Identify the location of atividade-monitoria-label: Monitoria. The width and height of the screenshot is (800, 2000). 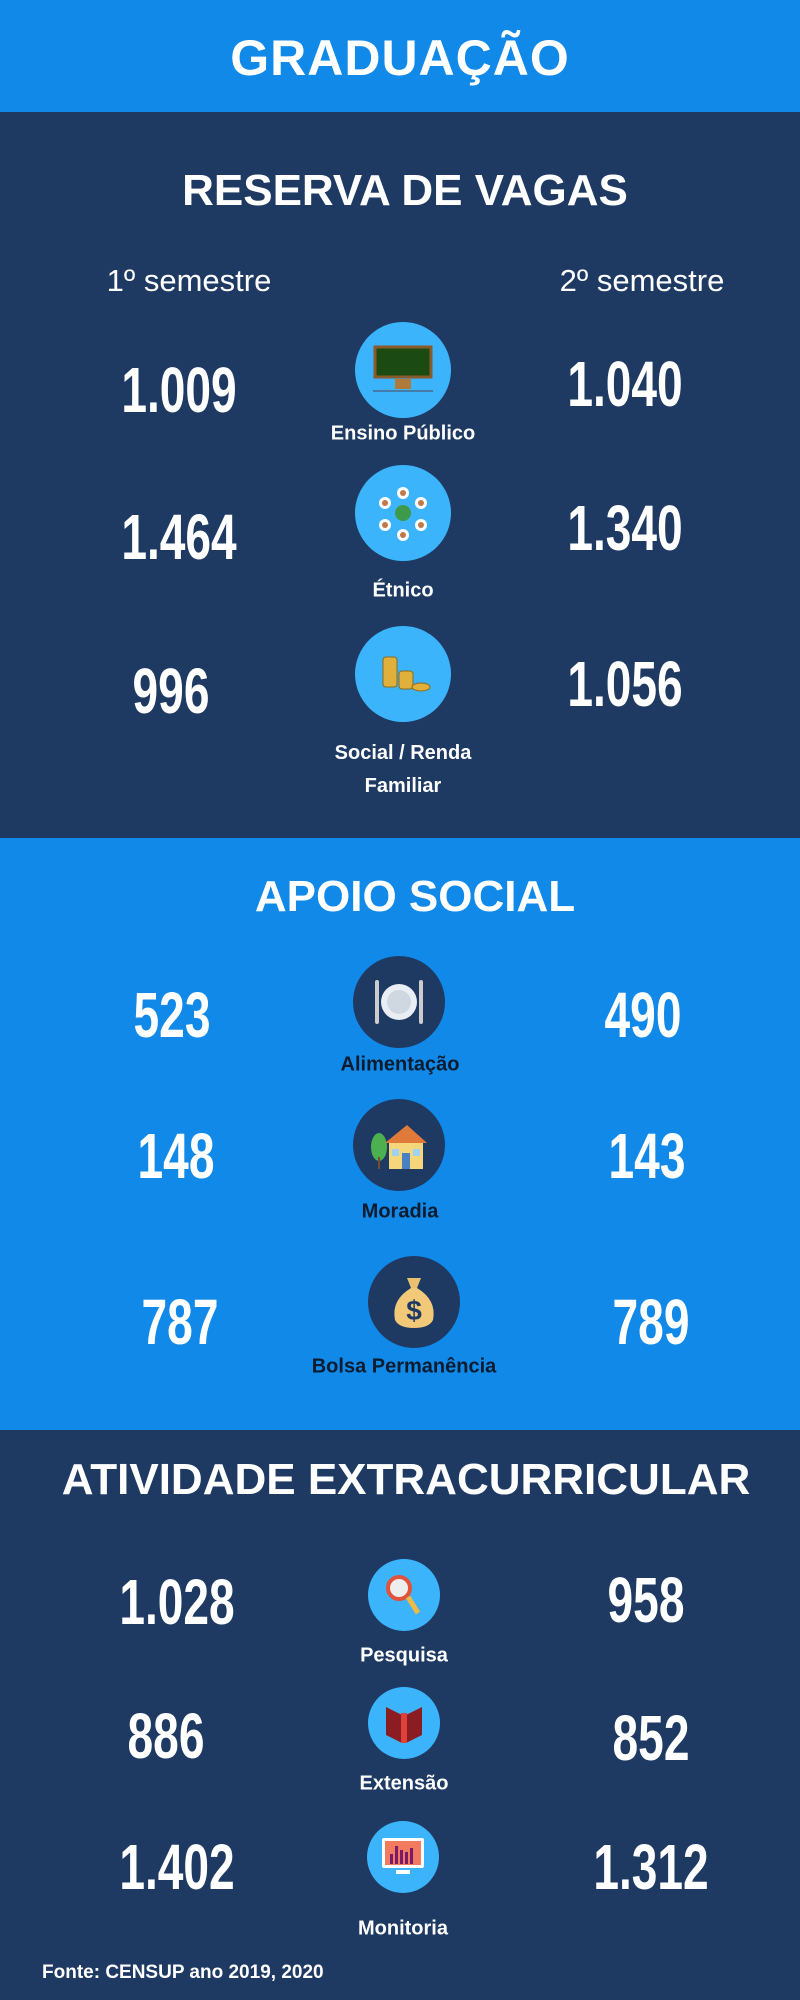
(403, 1928).